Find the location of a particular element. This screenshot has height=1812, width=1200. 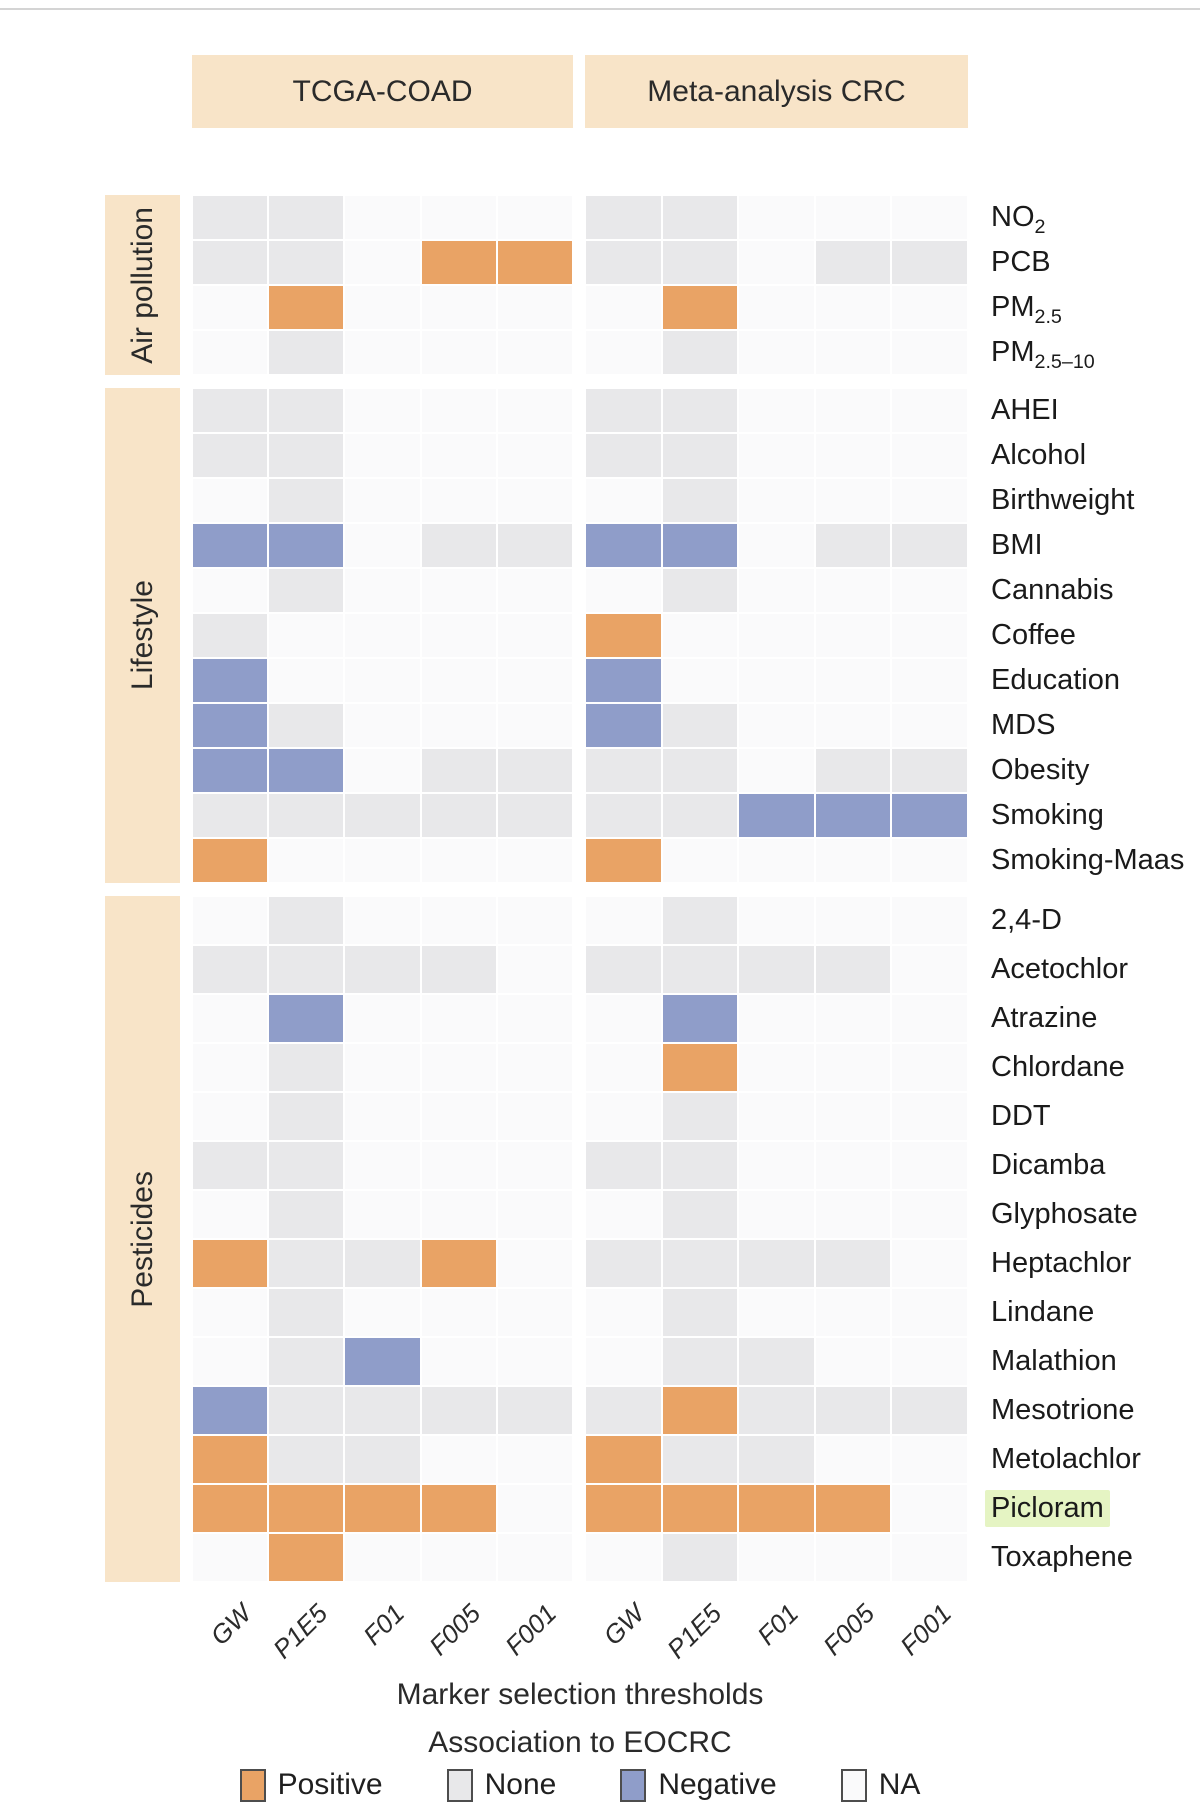

heatmap-cell-lindane-tcga-gw is located at coordinates (230, 1312).